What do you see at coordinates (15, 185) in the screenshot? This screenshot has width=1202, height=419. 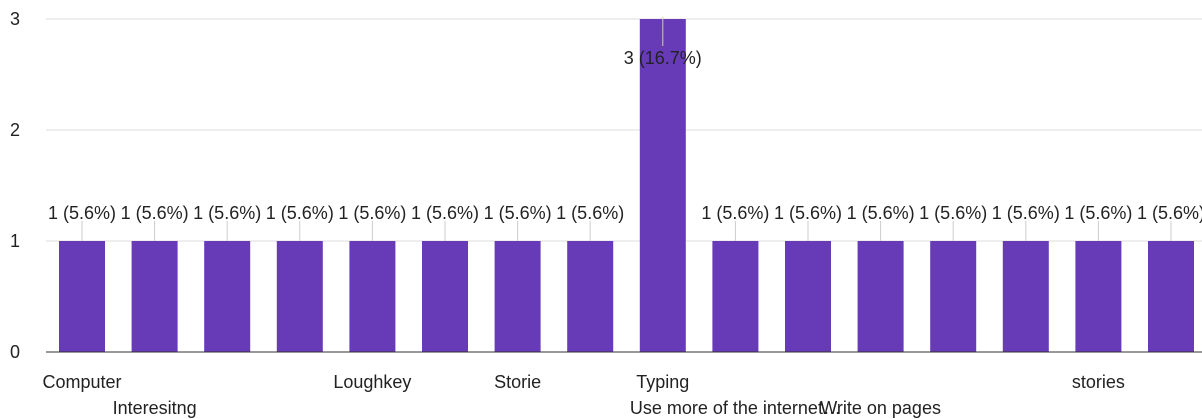 I see `y-axis-ticks: 0 1 2 3` at bounding box center [15, 185].